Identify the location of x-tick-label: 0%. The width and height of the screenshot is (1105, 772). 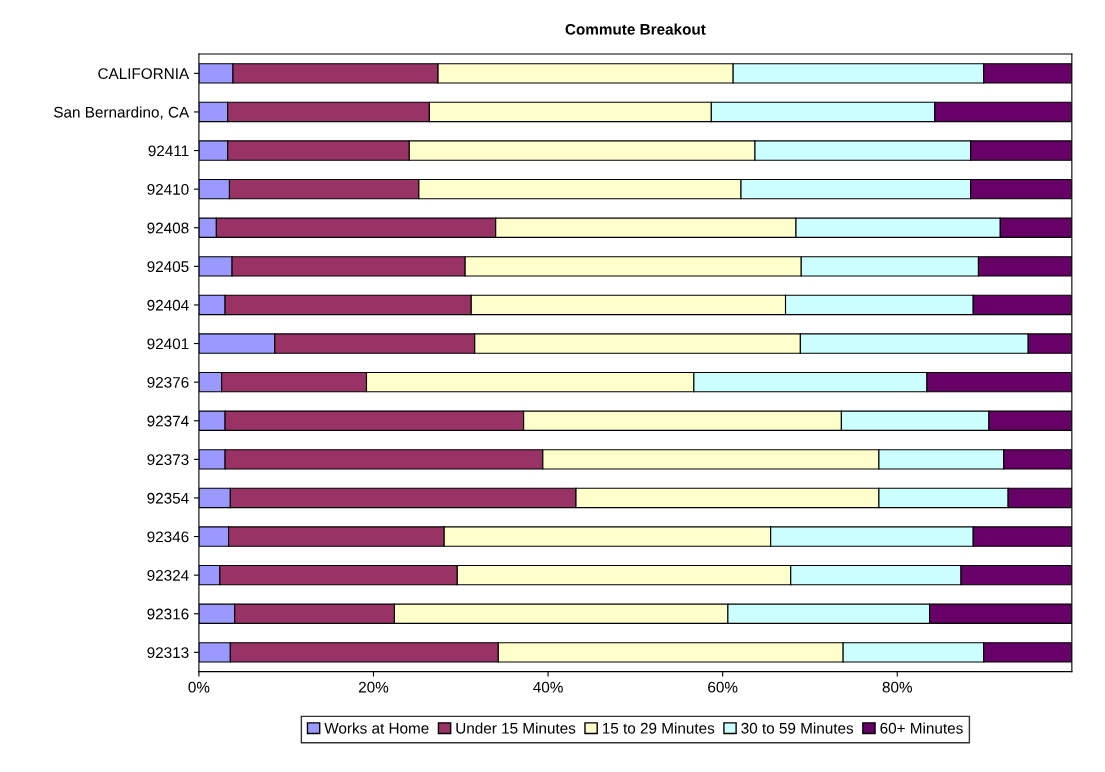
(199, 687).